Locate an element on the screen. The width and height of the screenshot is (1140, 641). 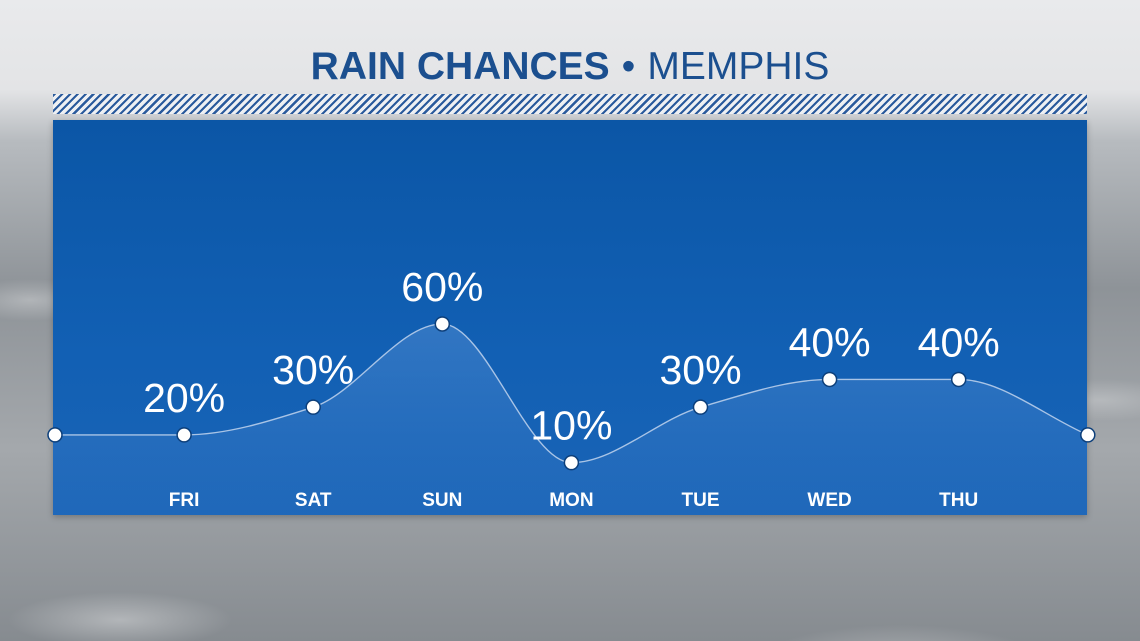
data-label-fri: 20% is located at coordinates (184, 398).